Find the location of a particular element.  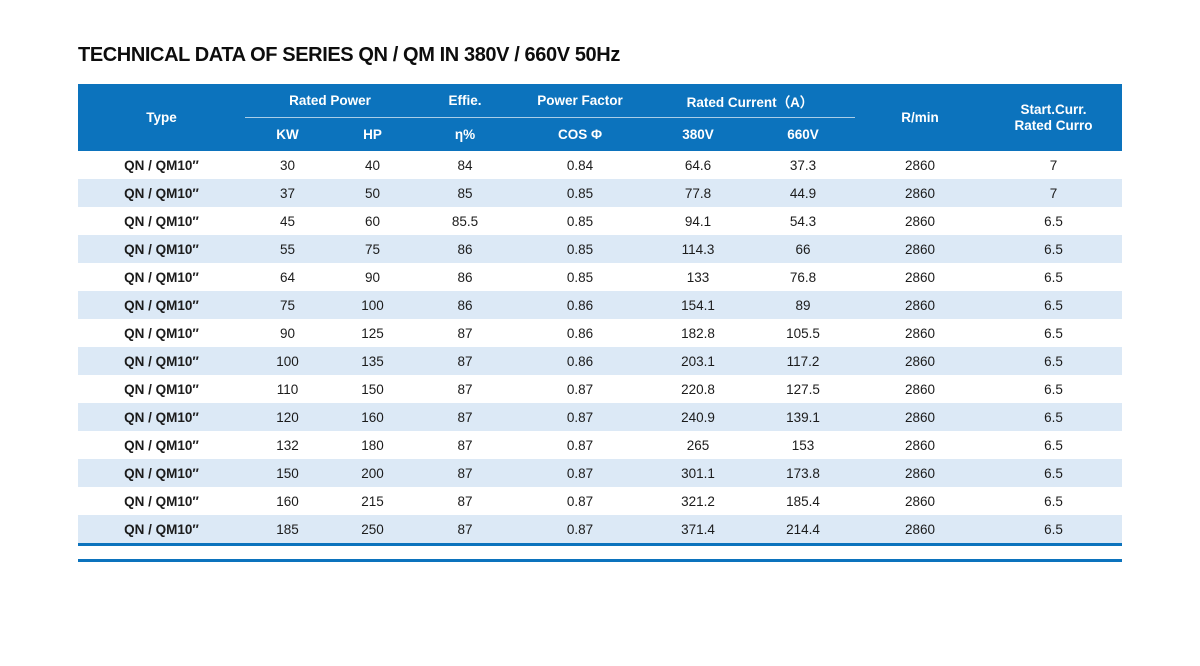

table-row: QN / QM10″ 132 180 87 0.87 265 153 2860 6.5 is located at coordinates (600, 445).